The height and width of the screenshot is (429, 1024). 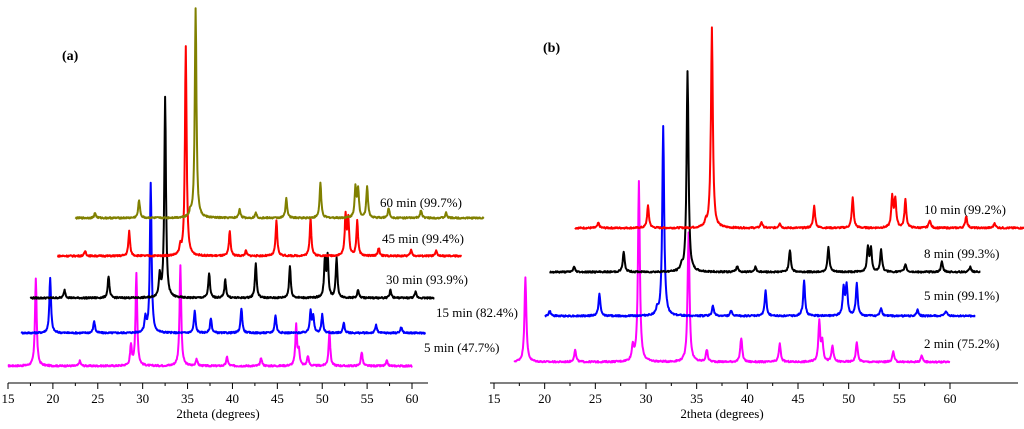 I want to click on x-ticks-b: 15 20 25 30 35 40 45 50 55 60, so click(x=722, y=394).